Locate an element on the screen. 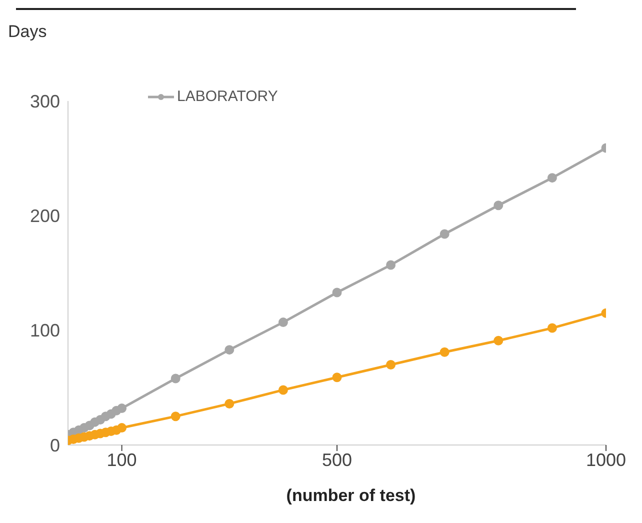  y-tick-label: 0 is located at coordinates (55, 445).